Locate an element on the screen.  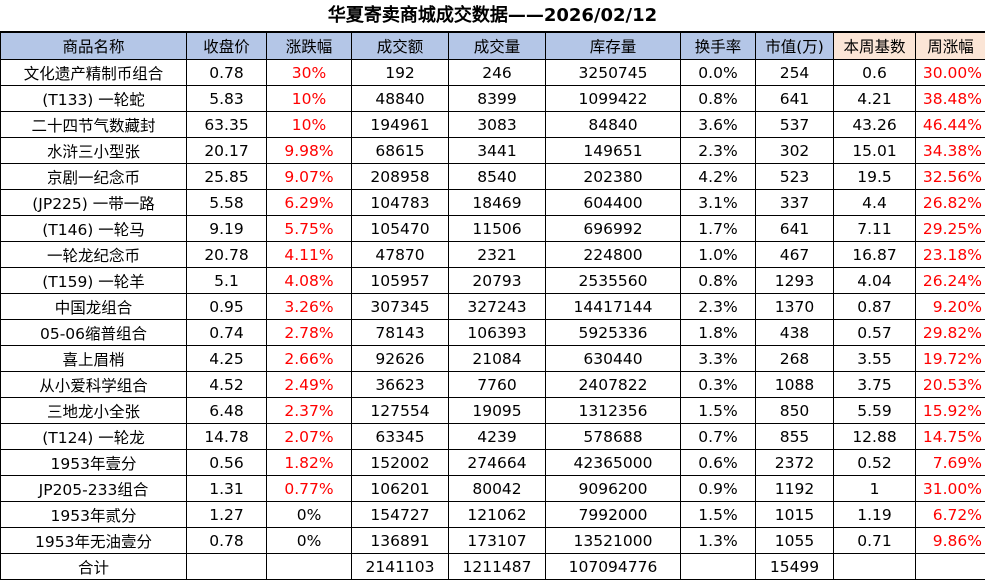
cell-volume: 121062 is located at coordinates (497, 515).